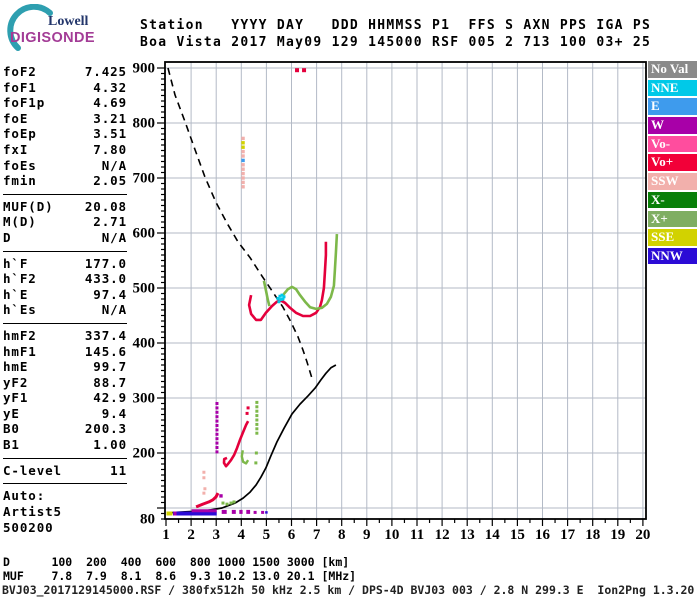 This screenshot has width=700, height=600. What do you see at coordinates (144, 123) in the screenshot?
I see `y-axis-label: 800` at bounding box center [144, 123].